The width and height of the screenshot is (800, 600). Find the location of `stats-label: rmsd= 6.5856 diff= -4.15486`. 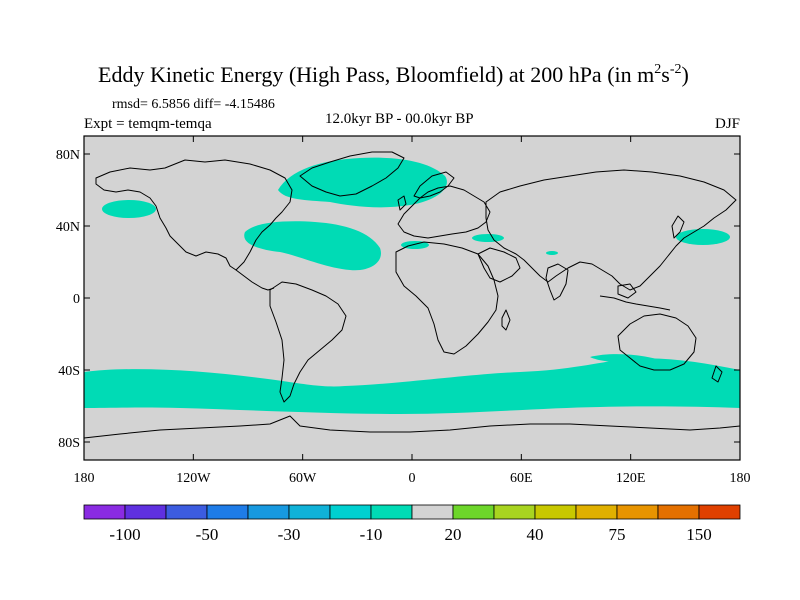

stats-label: rmsd= 6.5856 diff= -4.15486 is located at coordinates (193, 104).